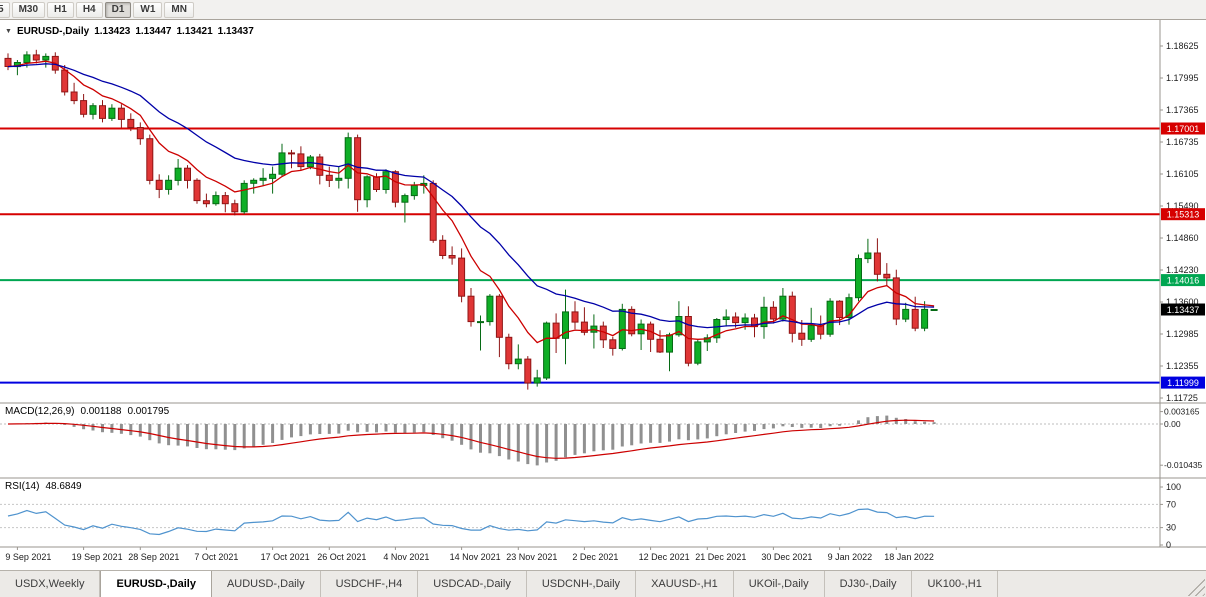  Describe the element at coordinates (1173, 487) in the screenshot. I see `svg-text: 100` at that location.